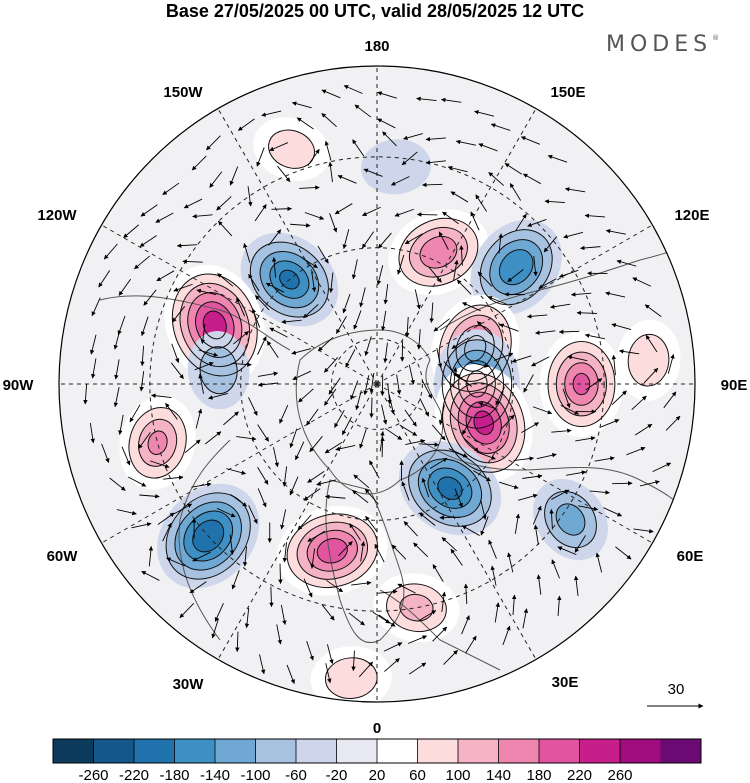  Describe the element at coordinates (215, 775) in the screenshot. I see `colorbar-tick-3: -140` at that location.